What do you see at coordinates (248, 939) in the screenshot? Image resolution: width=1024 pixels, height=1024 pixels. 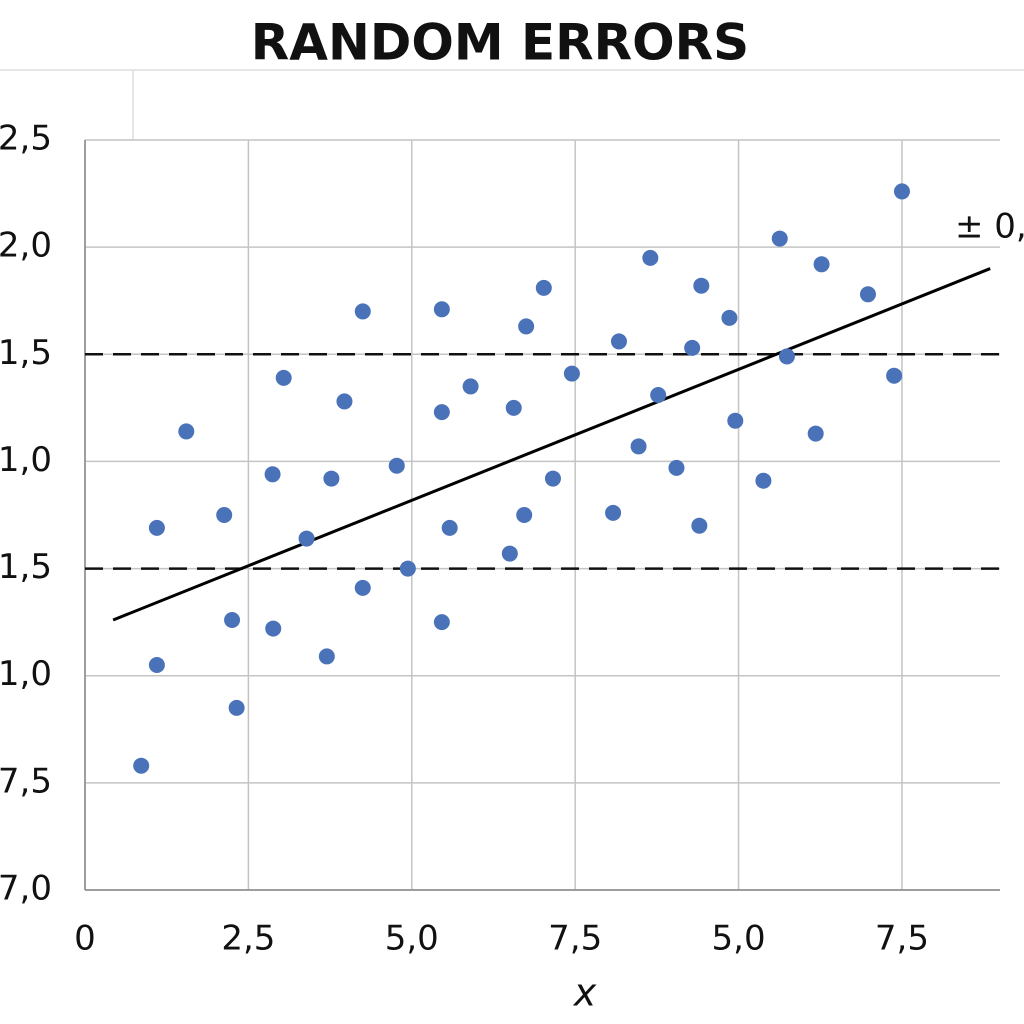 I see `x-tick-label: 2,5` at bounding box center [248, 939].